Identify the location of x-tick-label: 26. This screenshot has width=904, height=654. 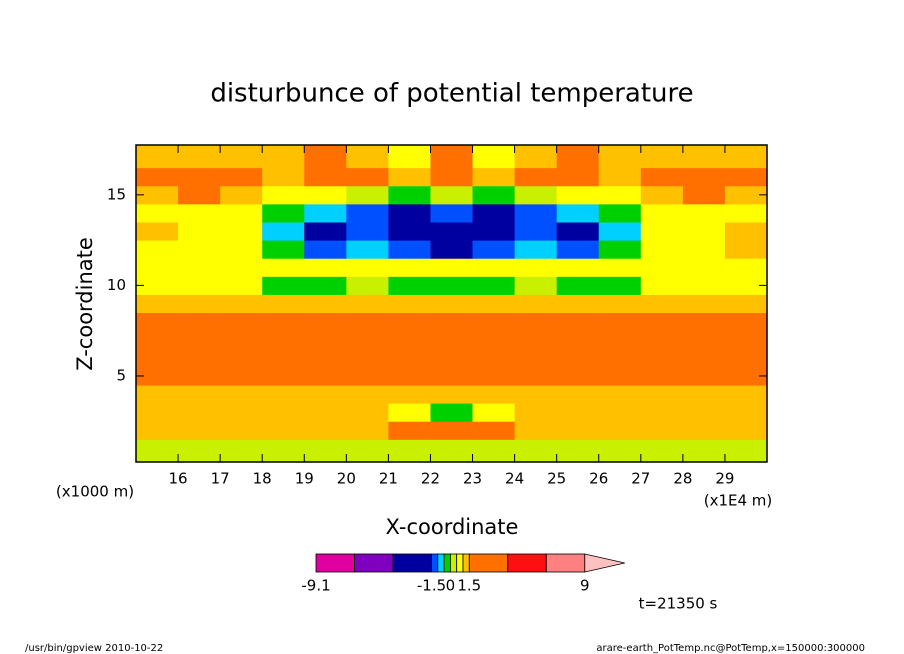
(598, 479).